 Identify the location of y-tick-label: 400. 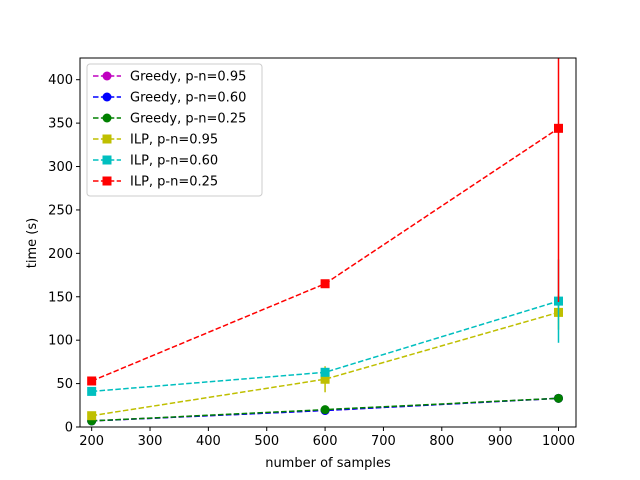
(60, 80).